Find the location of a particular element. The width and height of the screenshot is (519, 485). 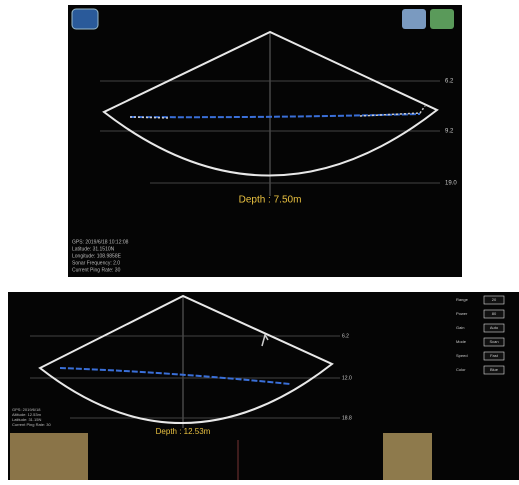

info-line: Altitude: 12.53m is located at coordinates (27, 414).